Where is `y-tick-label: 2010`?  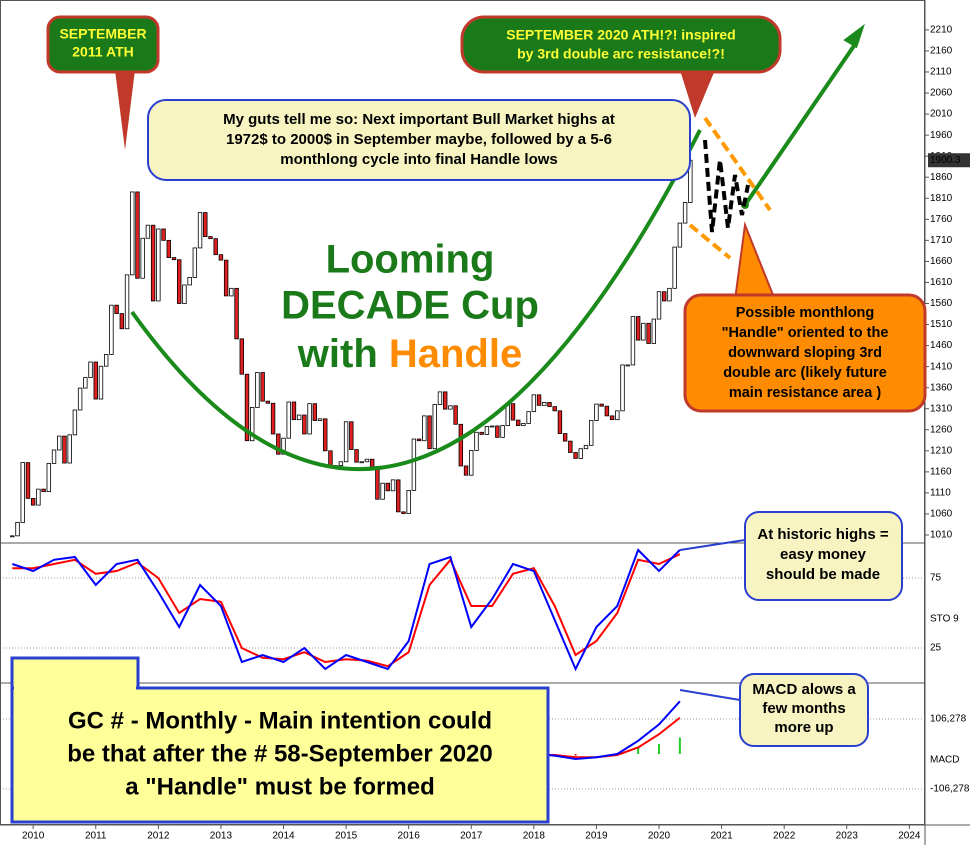
y-tick-label: 2010 is located at coordinates (941, 114).